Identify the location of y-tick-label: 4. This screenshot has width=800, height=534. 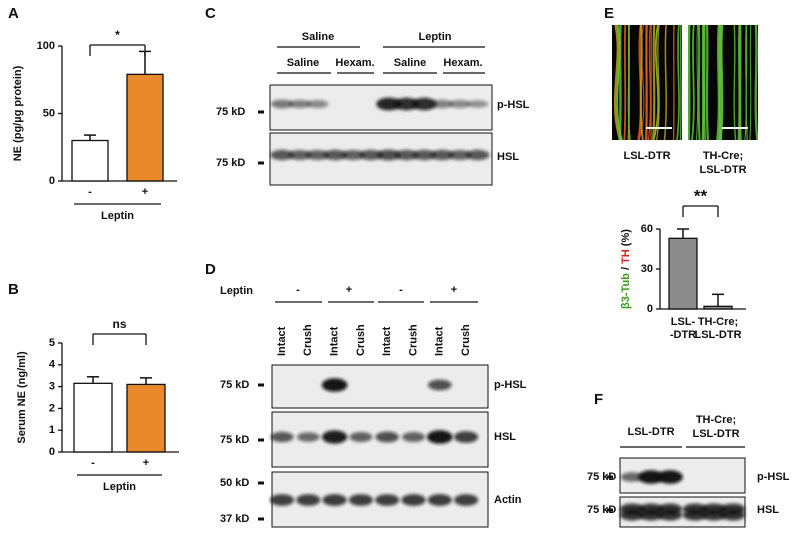
(52, 365).